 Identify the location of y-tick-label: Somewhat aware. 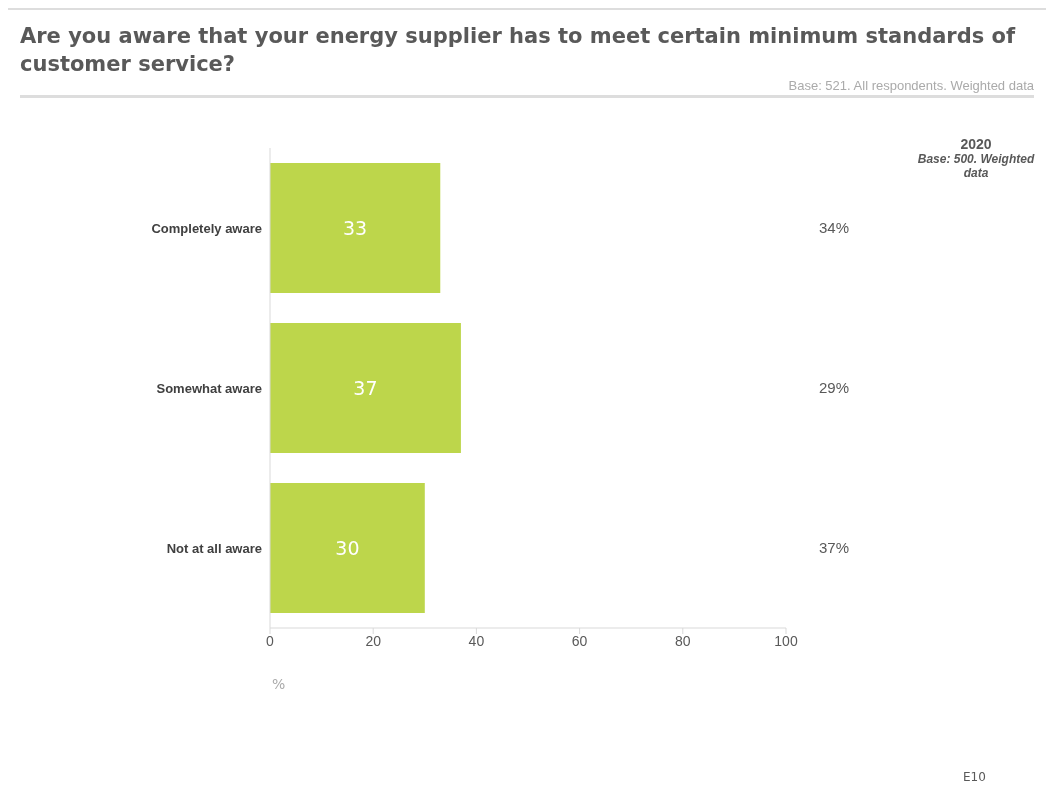
(209, 388).